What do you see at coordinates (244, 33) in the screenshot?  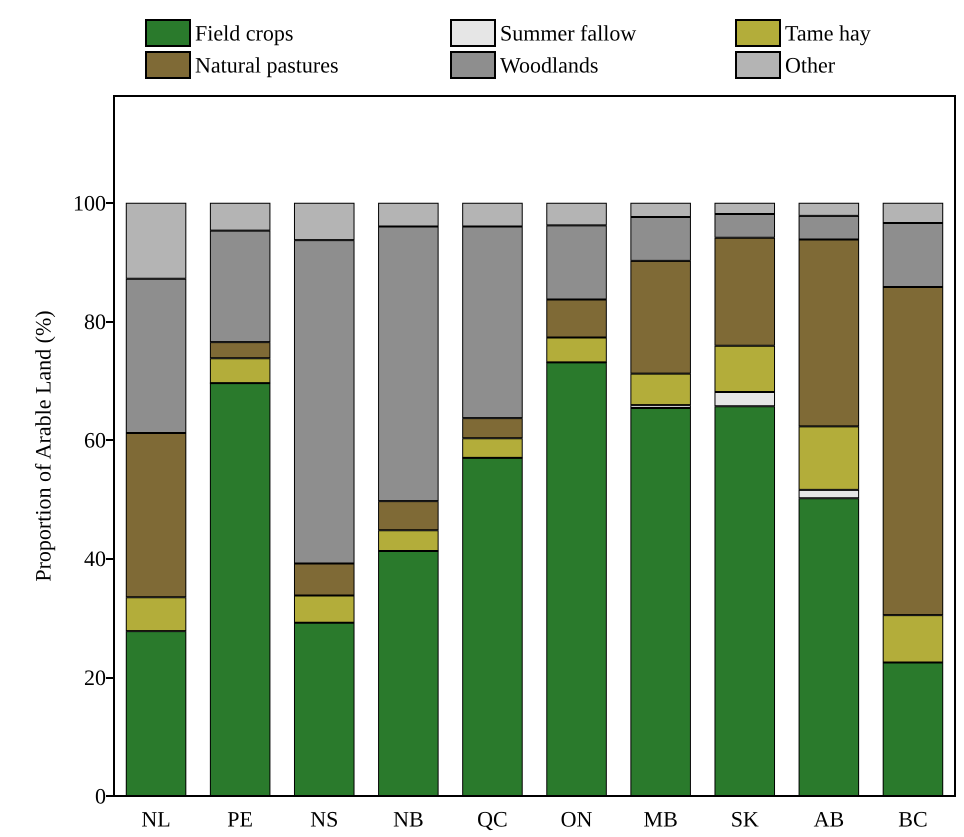 I see `legend-label: Field crops` at bounding box center [244, 33].